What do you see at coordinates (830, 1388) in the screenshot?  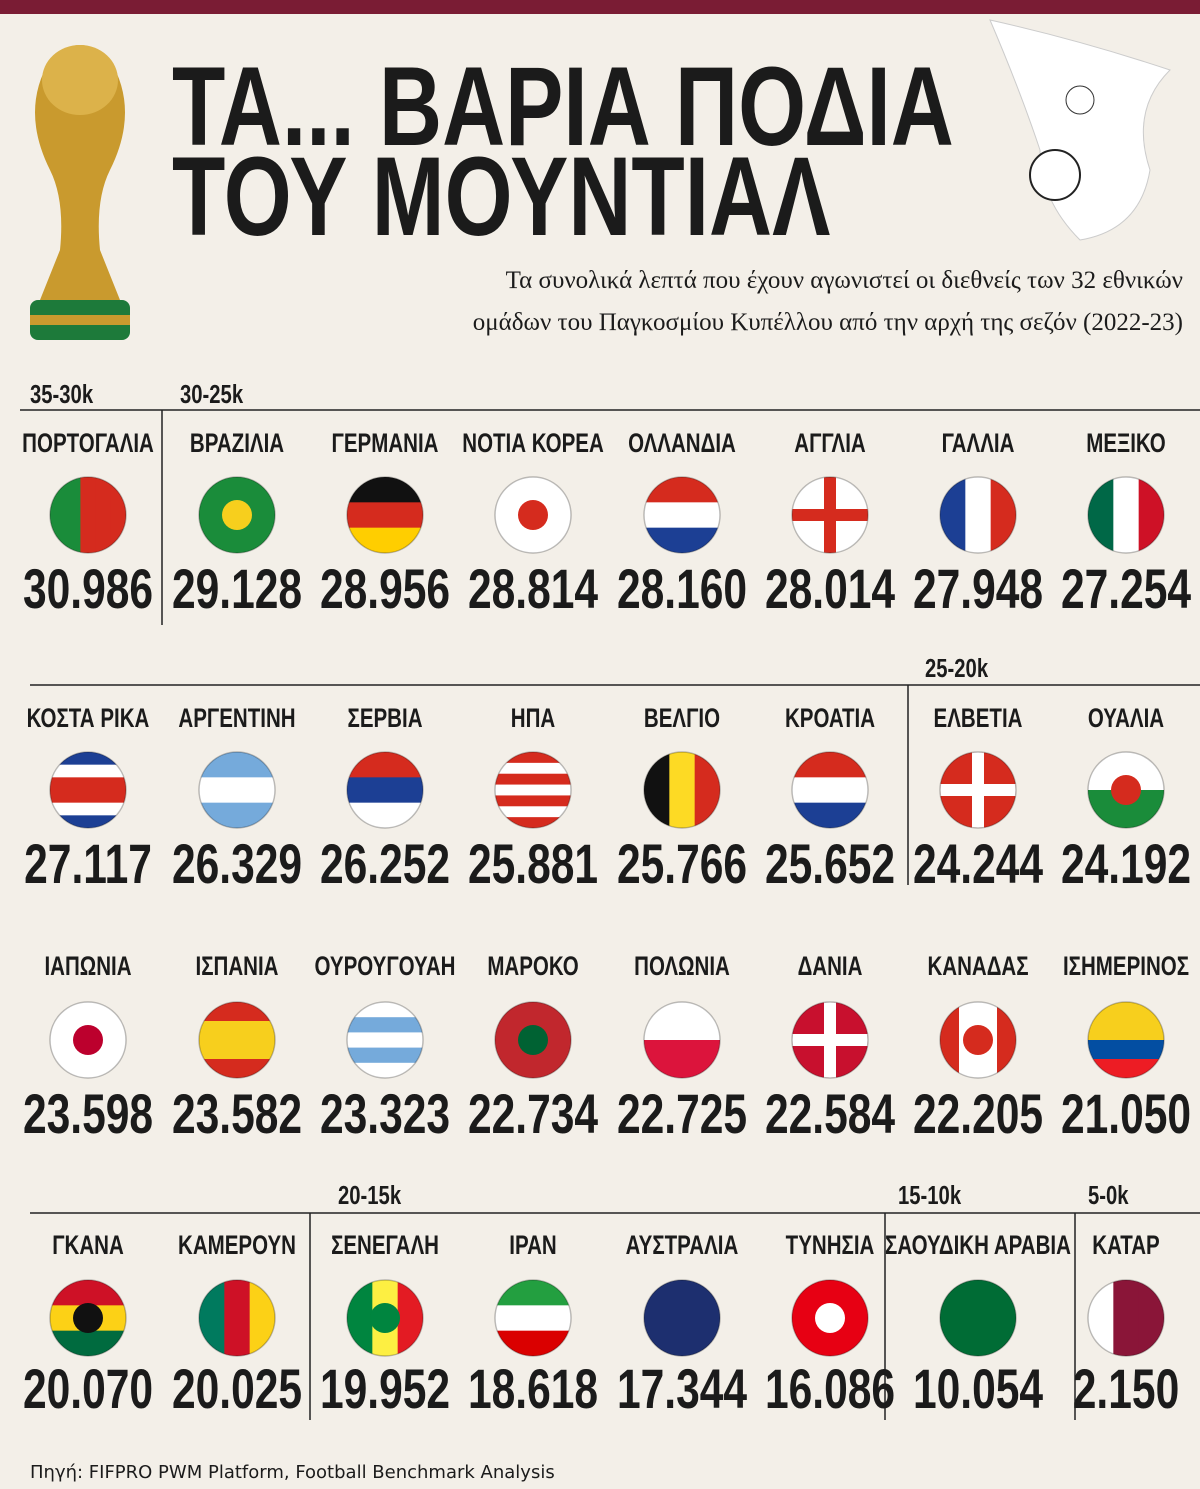 I see `team-minutes: 16.086` at bounding box center [830, 1388].